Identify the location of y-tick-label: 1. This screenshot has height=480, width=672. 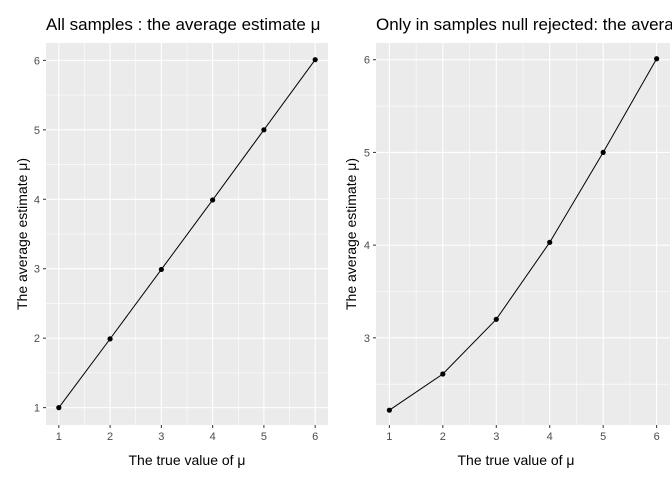
(37, 409).